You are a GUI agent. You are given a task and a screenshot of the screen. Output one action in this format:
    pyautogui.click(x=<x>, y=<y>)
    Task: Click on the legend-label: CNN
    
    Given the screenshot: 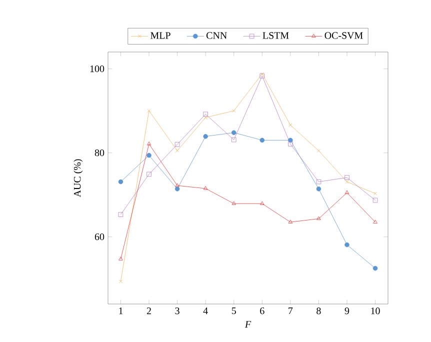 What is the action you would take?
    pyautogui.click(x=216, y=35)
    